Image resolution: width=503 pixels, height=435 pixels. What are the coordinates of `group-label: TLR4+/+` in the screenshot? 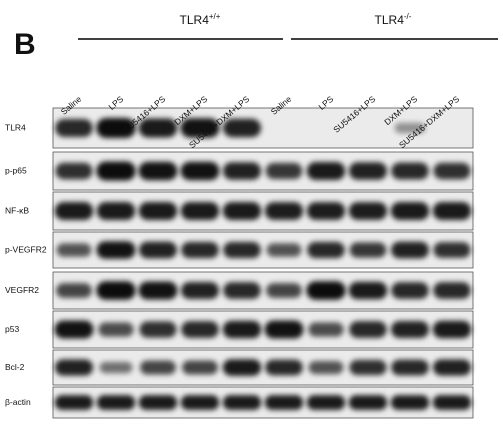 It's located at (200, 19).